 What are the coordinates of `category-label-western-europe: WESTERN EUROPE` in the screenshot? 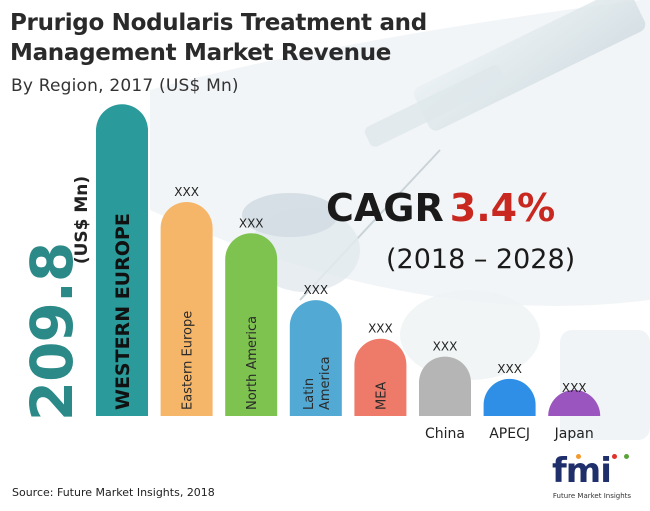 It's located at (123, 311).